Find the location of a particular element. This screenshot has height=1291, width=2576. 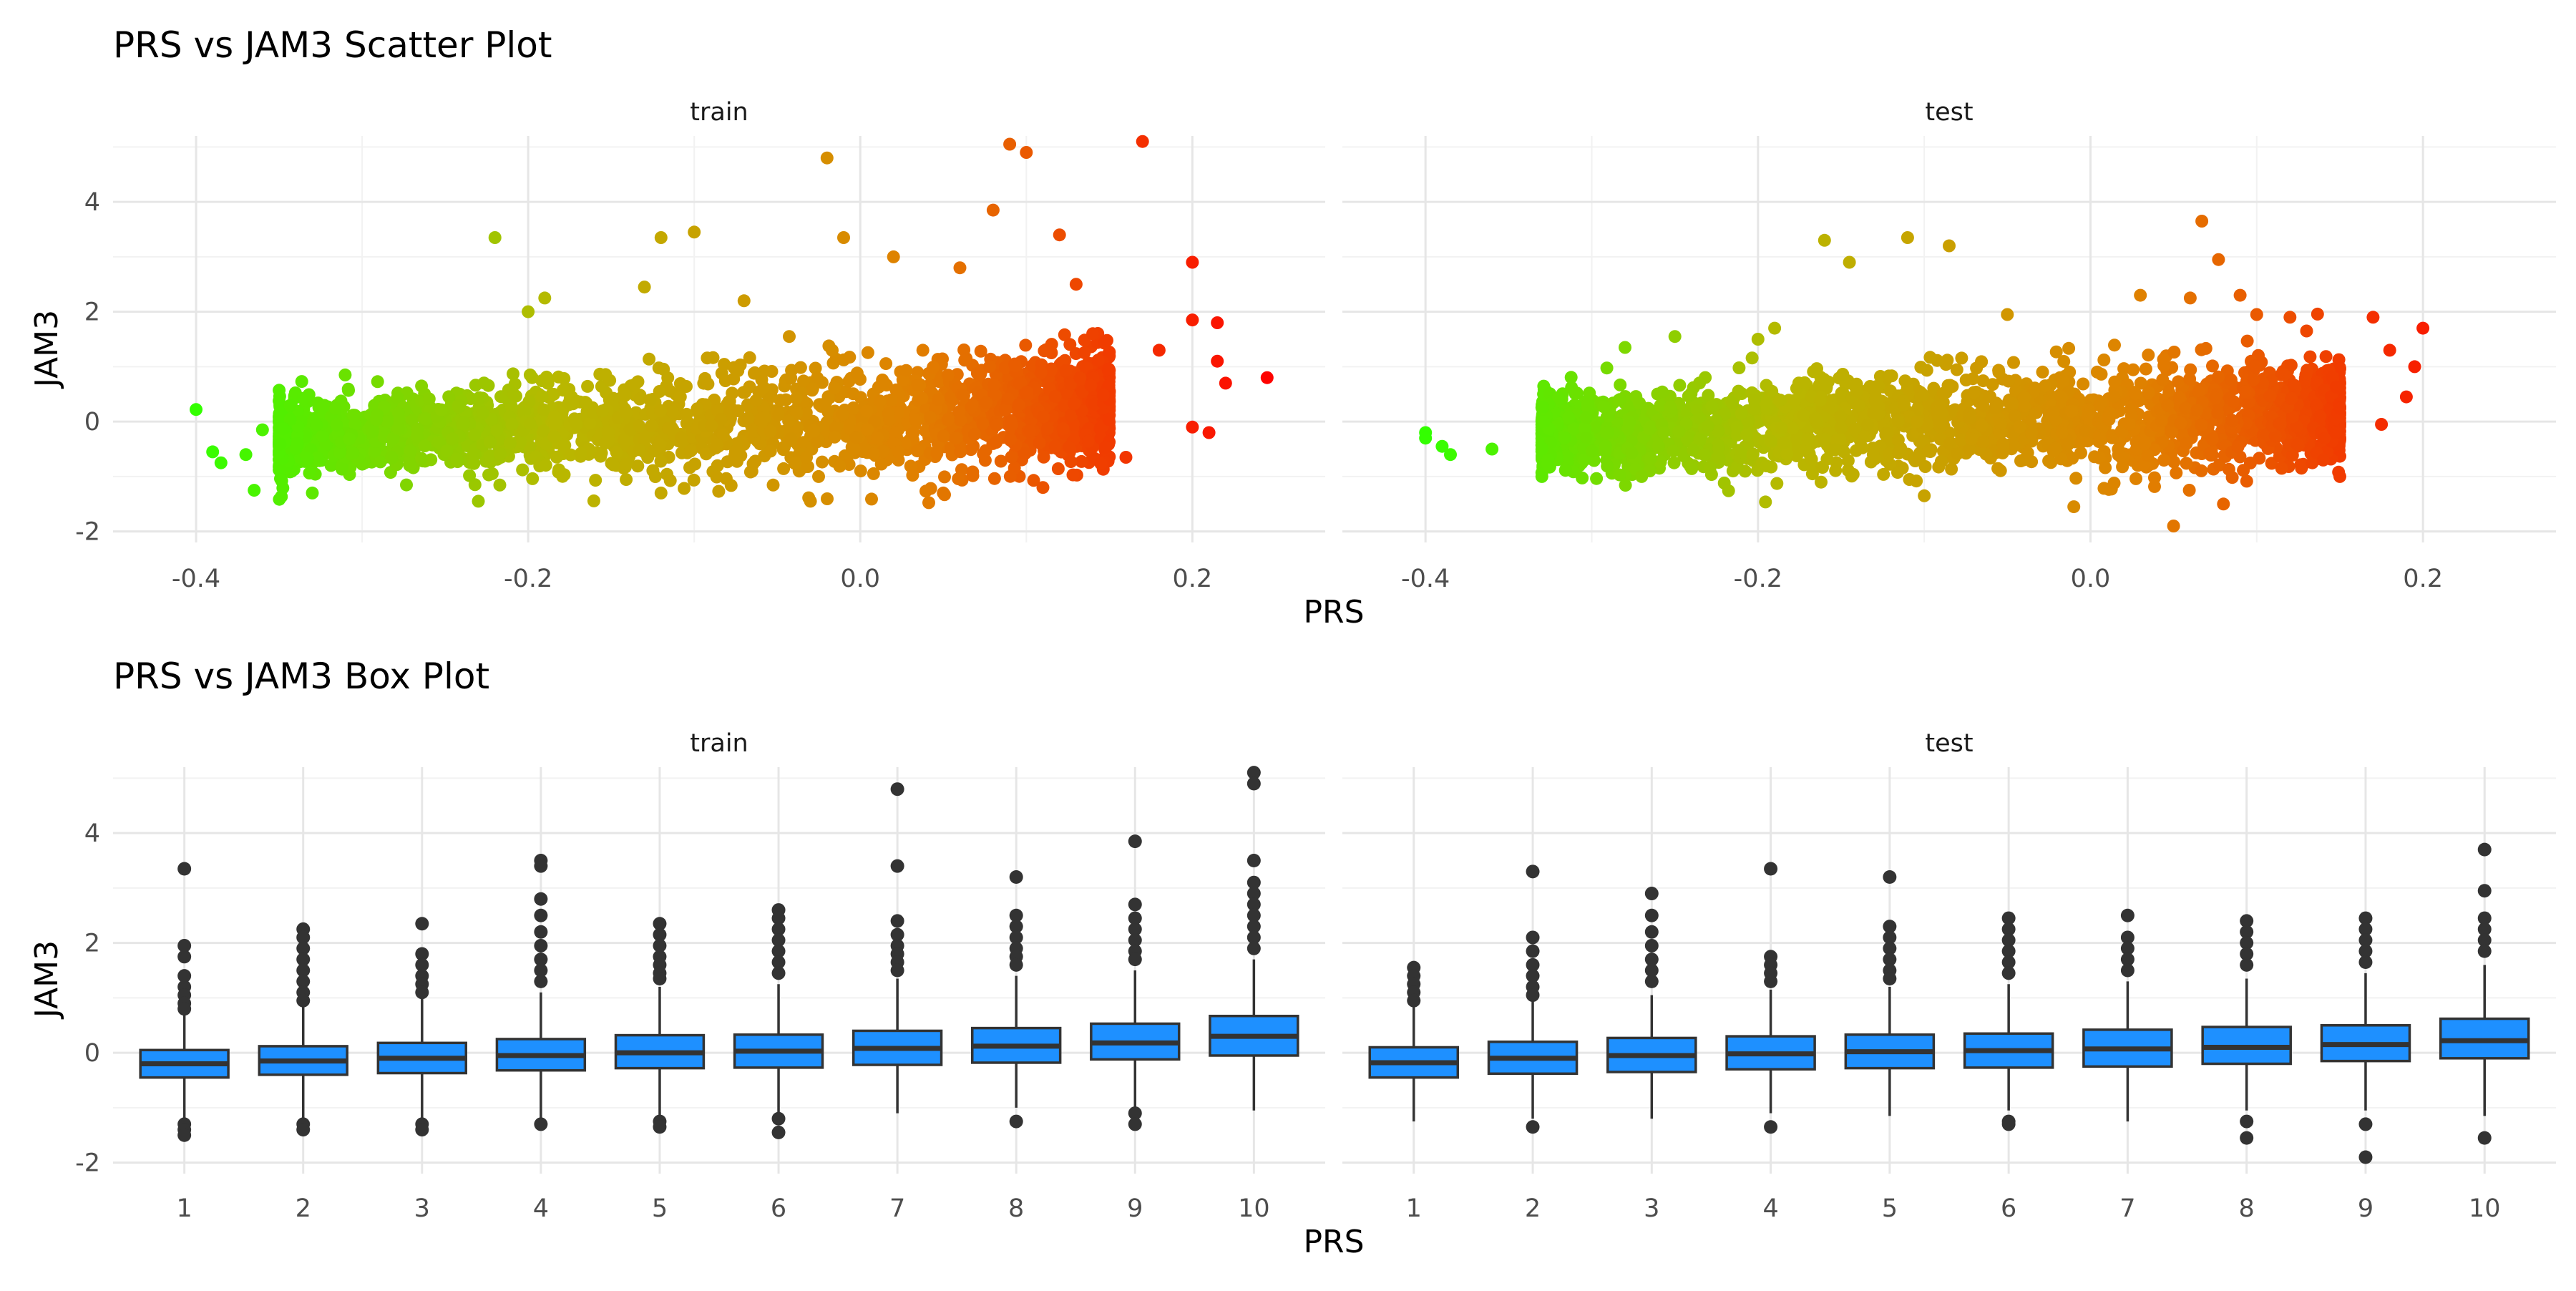

box-x-axis-title: PRS is located at coordinates (1333, 1242).